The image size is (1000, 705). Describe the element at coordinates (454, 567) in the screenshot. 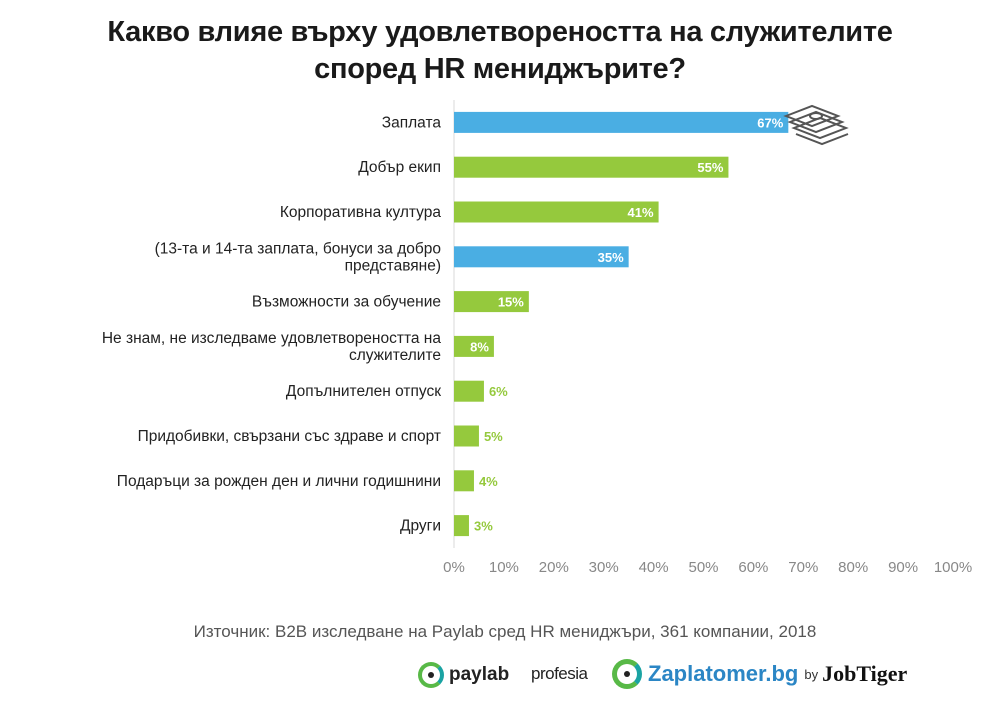

I see `x-tick-label: 0%` at that location.